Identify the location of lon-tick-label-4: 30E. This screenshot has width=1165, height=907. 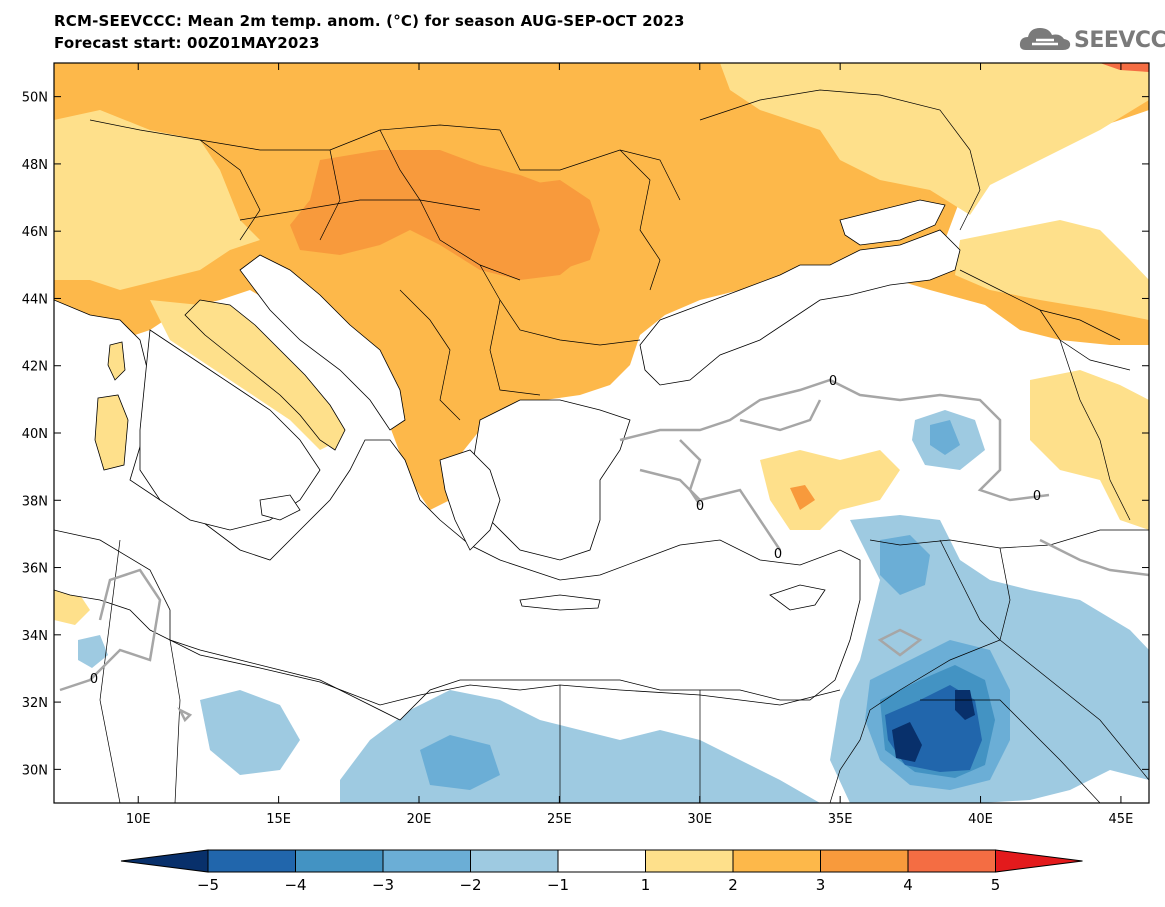
(699, 819).